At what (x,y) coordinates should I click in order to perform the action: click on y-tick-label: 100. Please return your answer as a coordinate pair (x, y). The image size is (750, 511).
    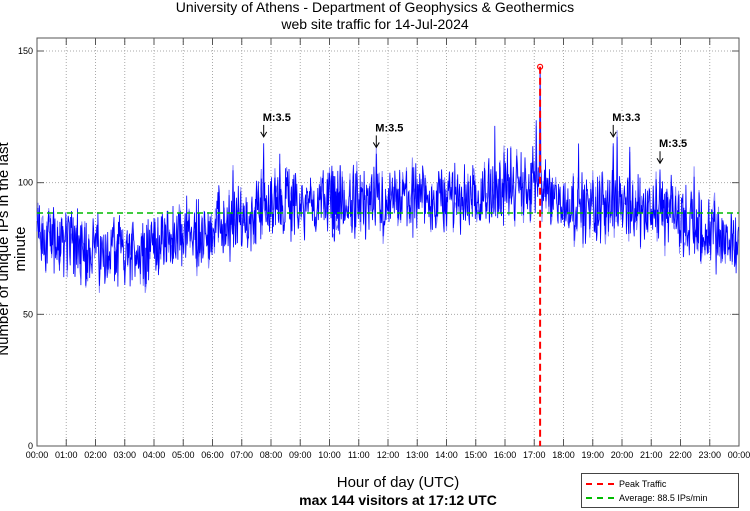
    Looking at the image, I should click on (25, 183).